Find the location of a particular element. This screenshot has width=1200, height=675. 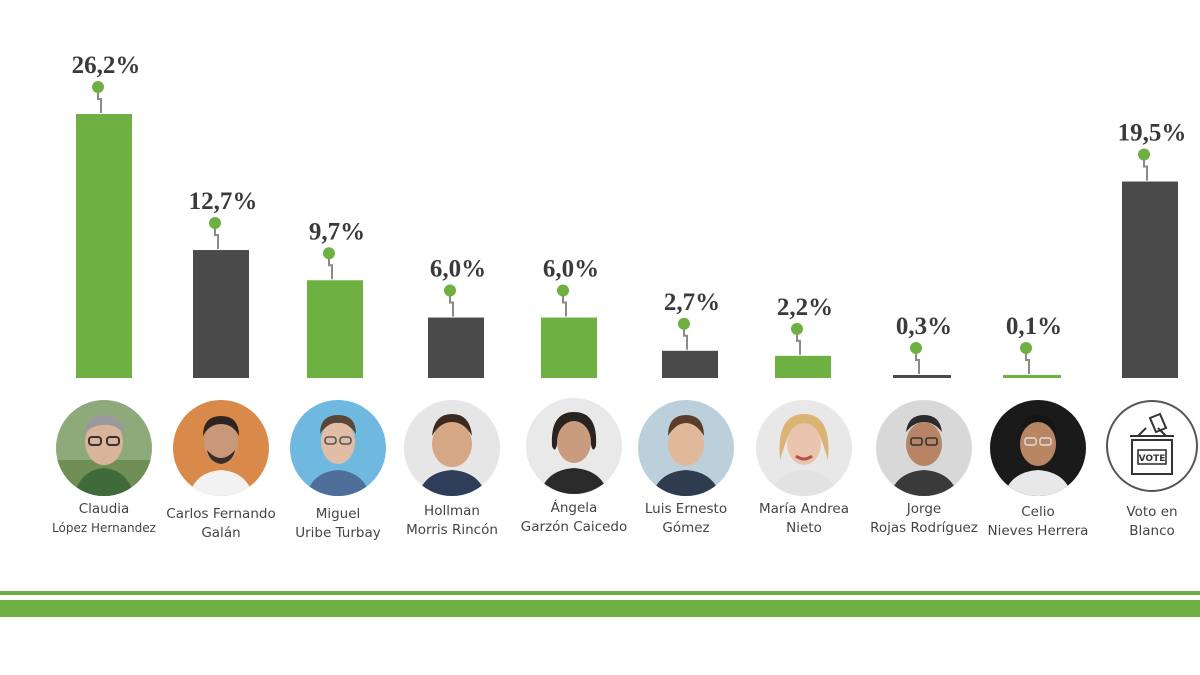

value-label-5: 2,7% is located at coordinates (692, 302).